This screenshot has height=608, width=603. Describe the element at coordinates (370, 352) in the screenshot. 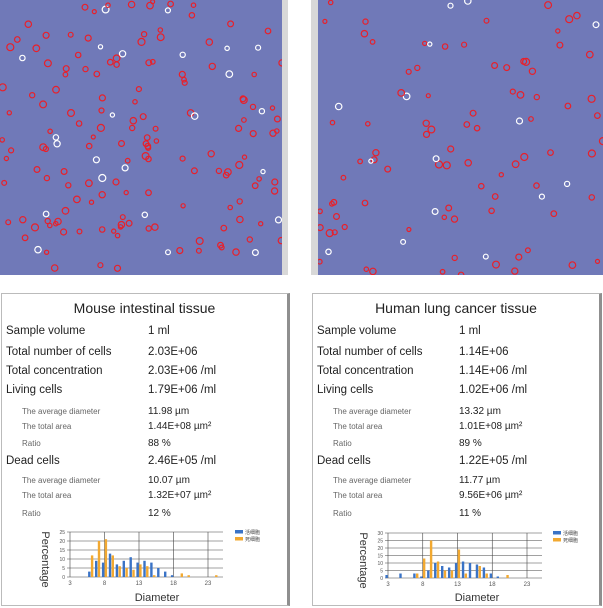

I see `metric-label: Total number of cells` at that location.